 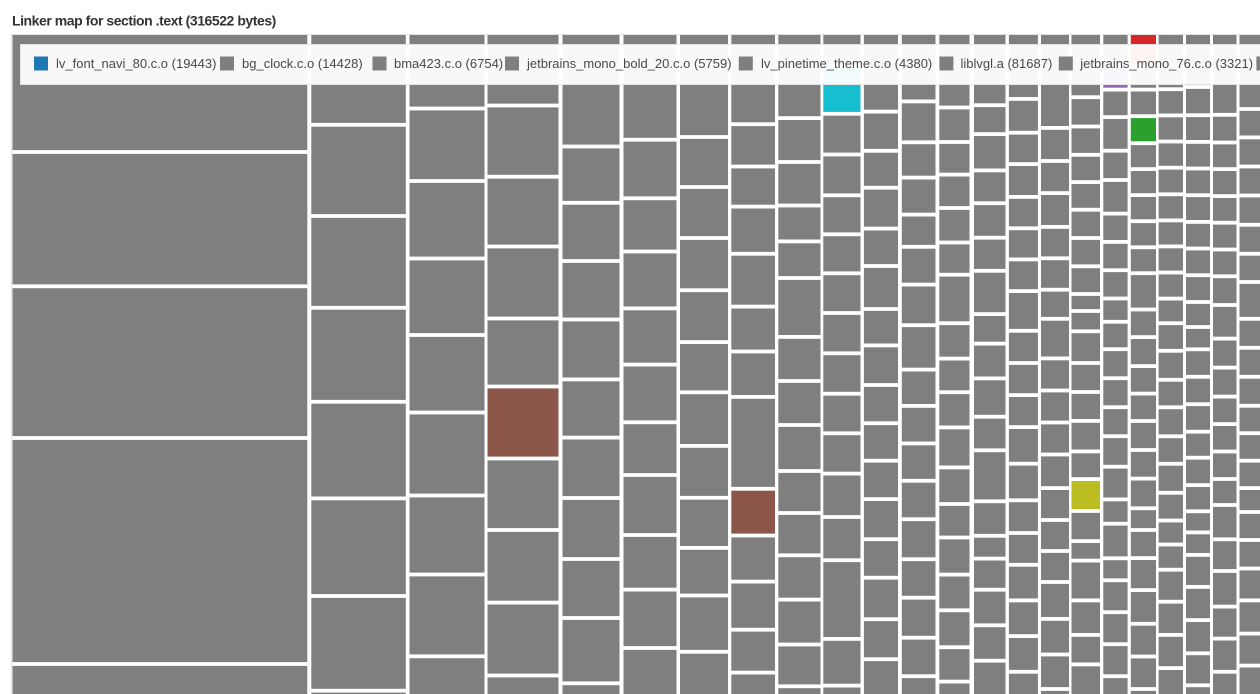 I want to click on svg-text:jetbrains_mono_bold_20.c.o (57: jetbrains_mono_bold_20.c.o (5759), so click(x=629, y=63).